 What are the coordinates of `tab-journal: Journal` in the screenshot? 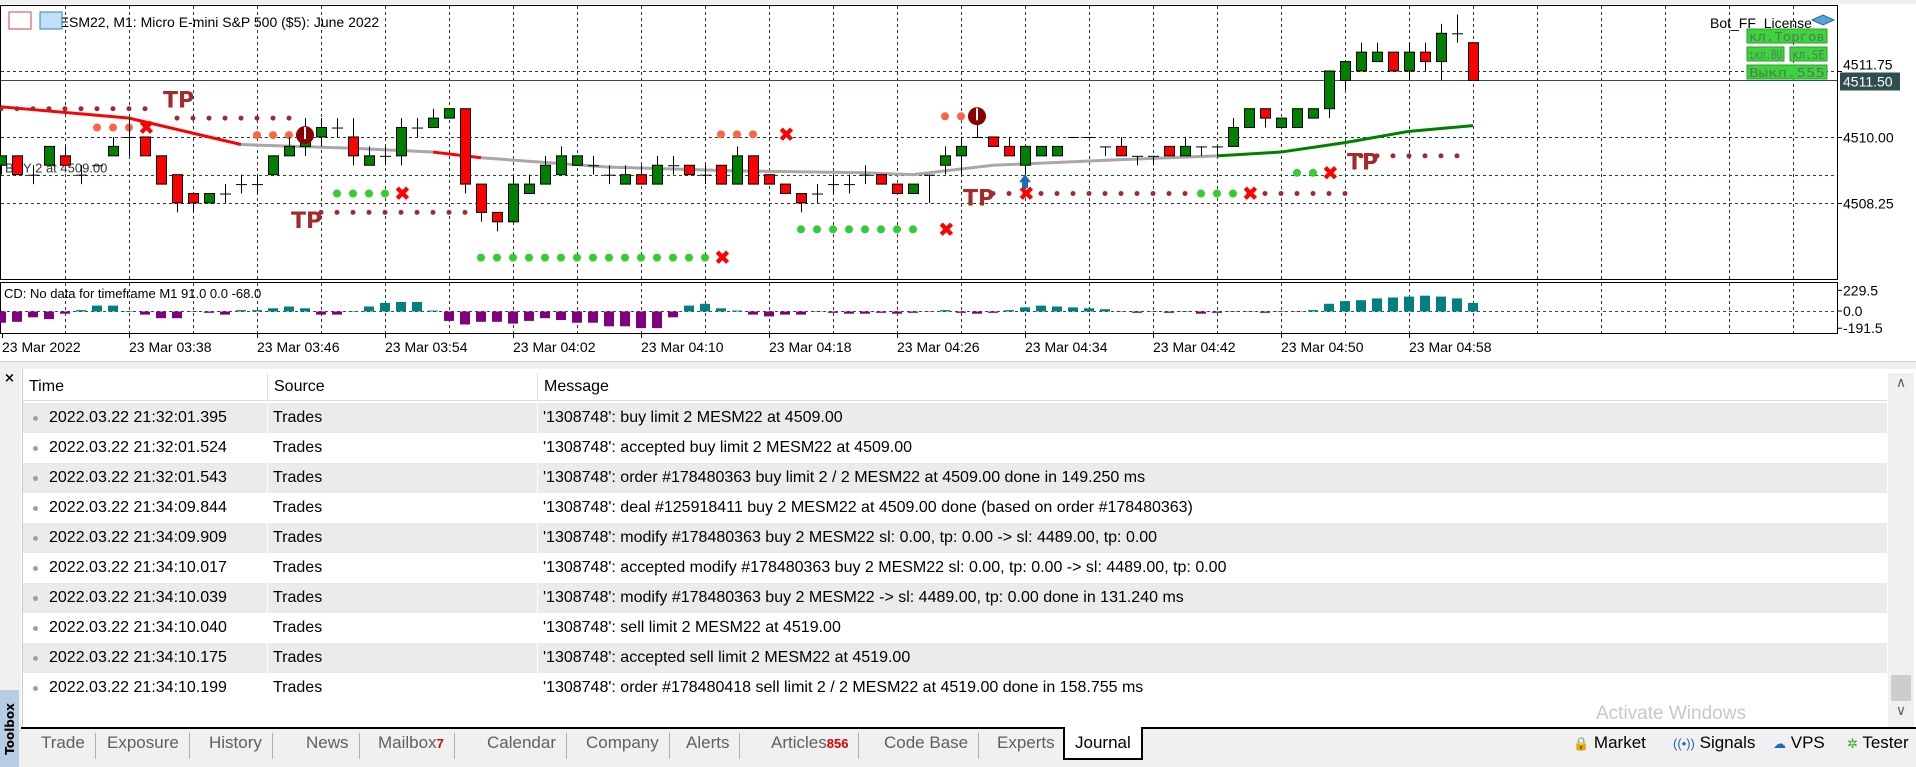 It's located at (1103, 743).